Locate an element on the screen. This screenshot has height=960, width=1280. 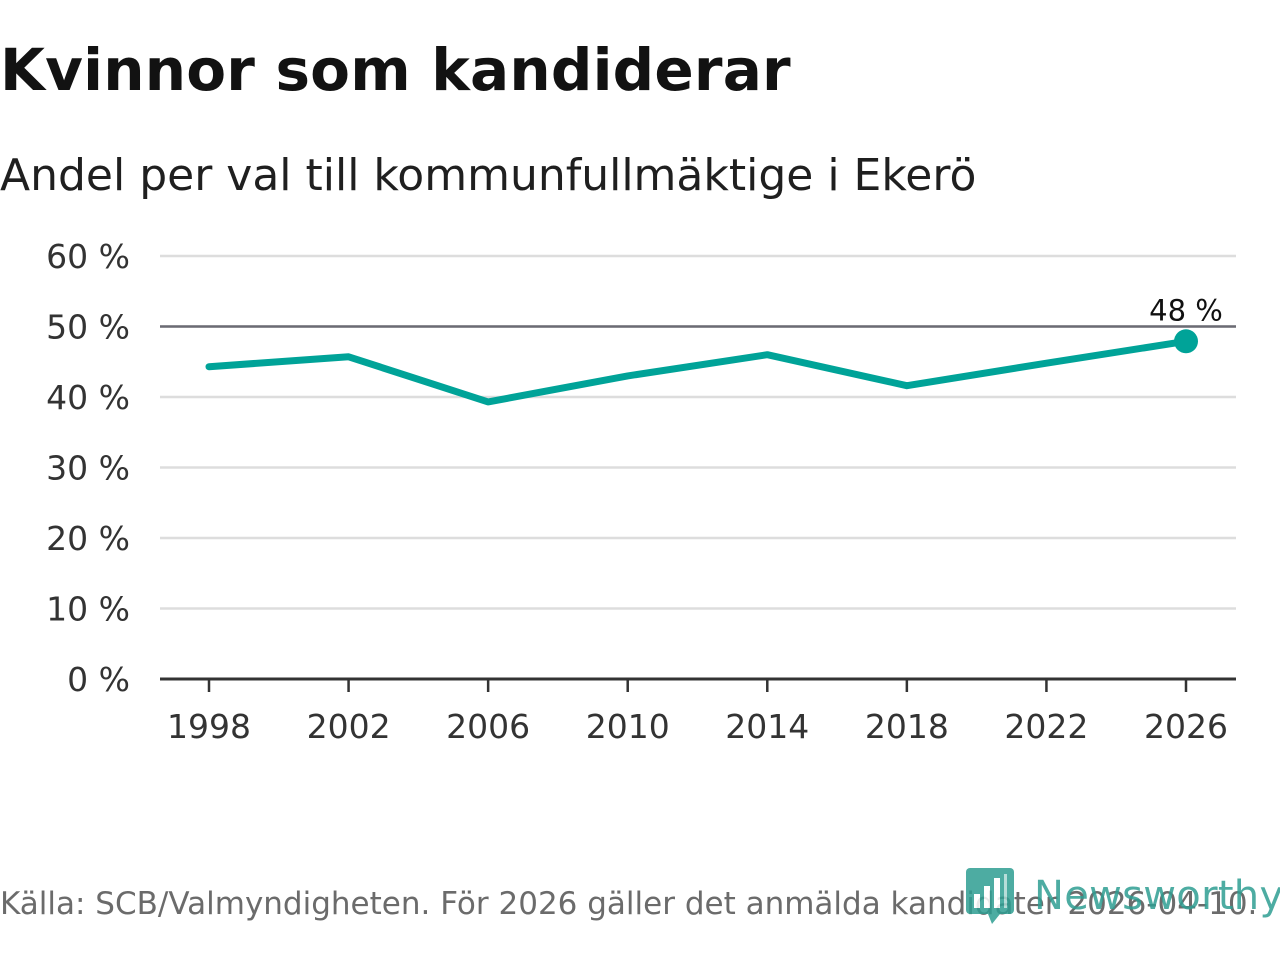
end-point-marker is located at coordinates (1186, 341).